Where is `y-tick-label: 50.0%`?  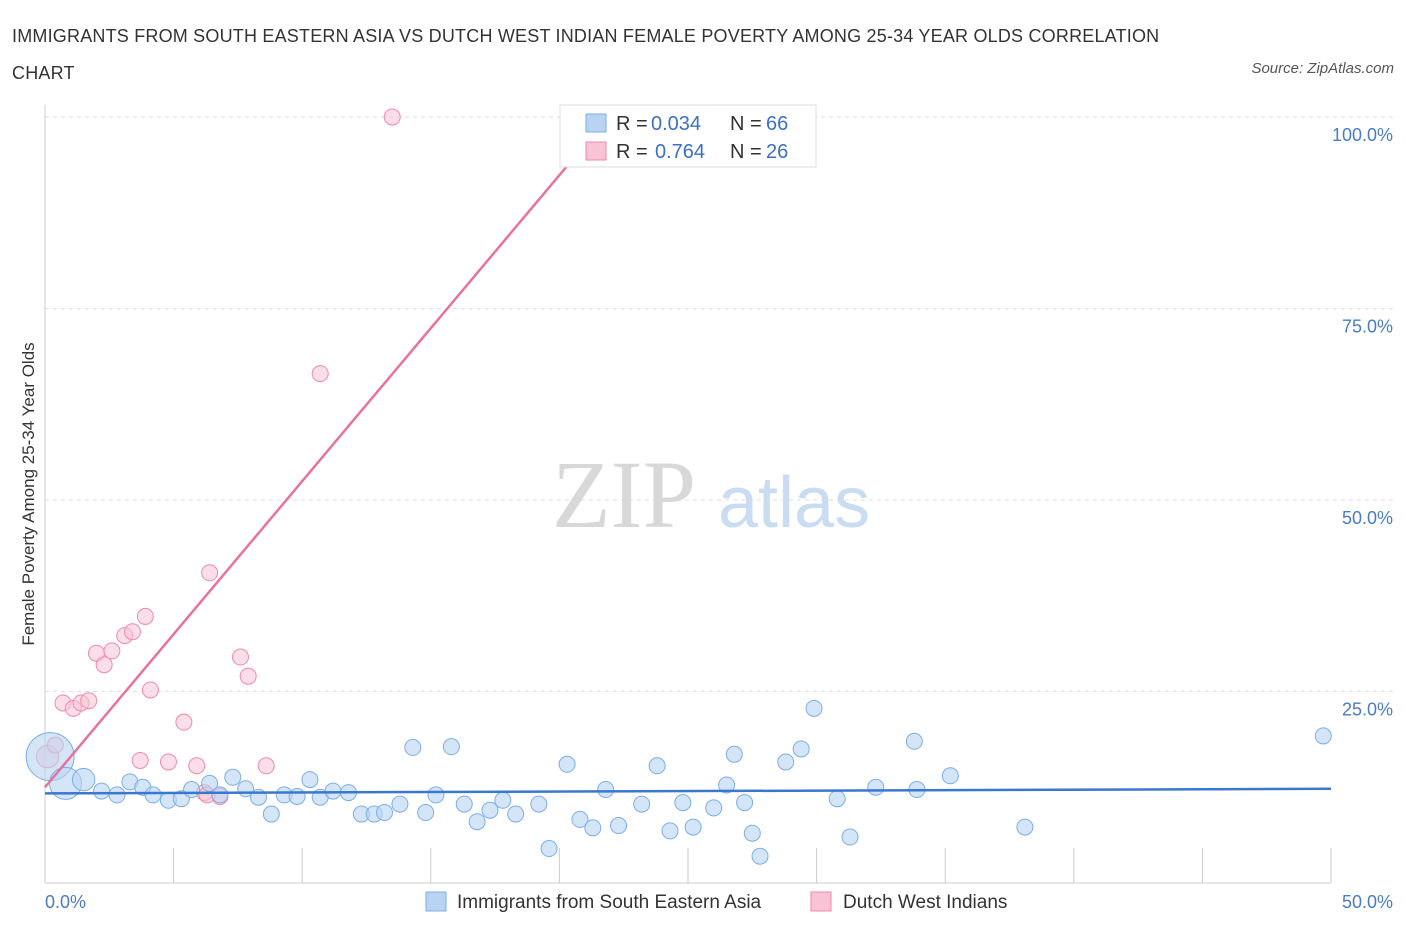 y-tick-label: 50.0% is located at coordinates (1367, 518).